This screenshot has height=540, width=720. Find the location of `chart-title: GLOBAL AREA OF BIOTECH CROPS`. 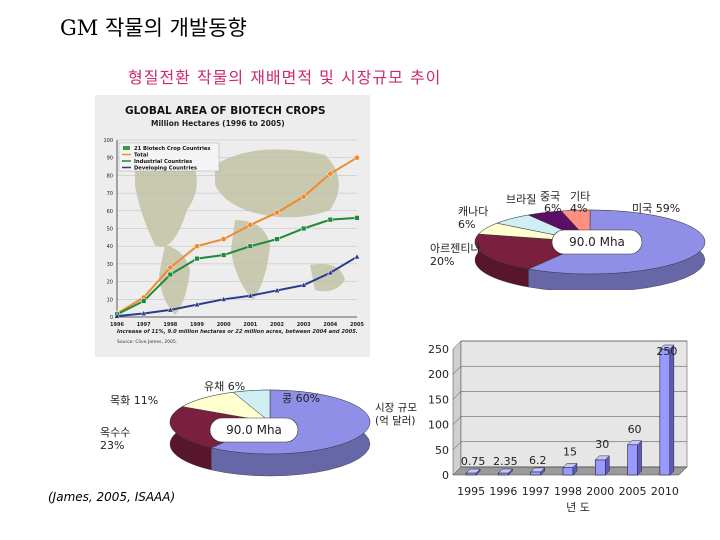

chart-title: GLOBAL AREA OF BIOTECH CROPS is located at coordinates (225, 111).